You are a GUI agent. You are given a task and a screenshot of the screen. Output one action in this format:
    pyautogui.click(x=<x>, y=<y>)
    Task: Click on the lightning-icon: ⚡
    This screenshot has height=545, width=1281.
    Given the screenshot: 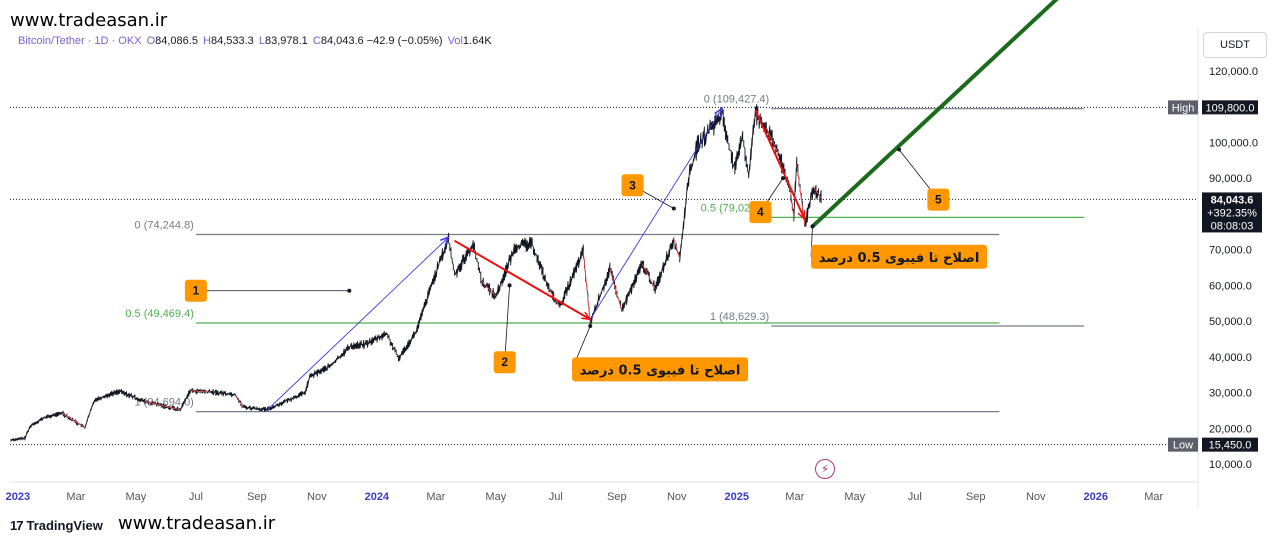 What is the action you would take?
    pyautogui.click(x=825, y=469)
    